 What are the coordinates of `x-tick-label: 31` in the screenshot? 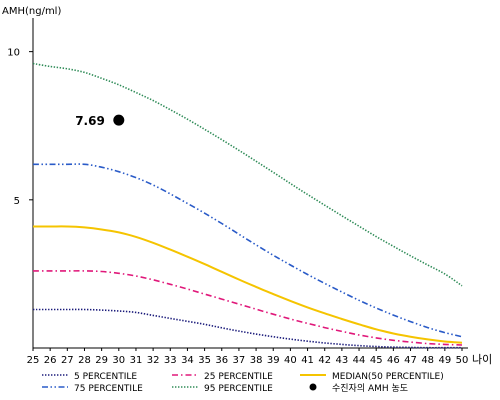 It's located at (136, 360).